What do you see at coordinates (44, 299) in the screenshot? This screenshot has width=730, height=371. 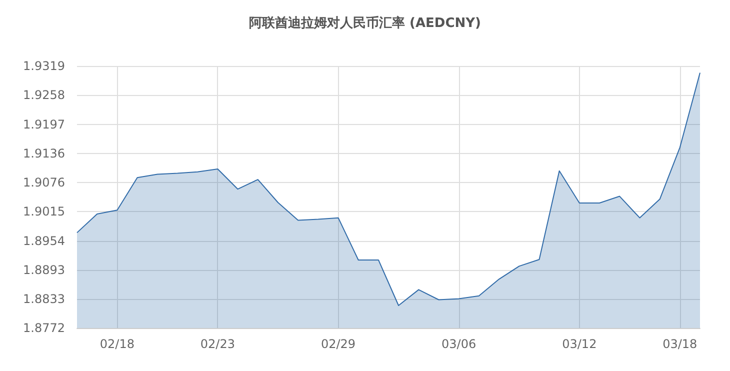 I see `y-tick-label: 1.8833` at bounding box center [44, 299].